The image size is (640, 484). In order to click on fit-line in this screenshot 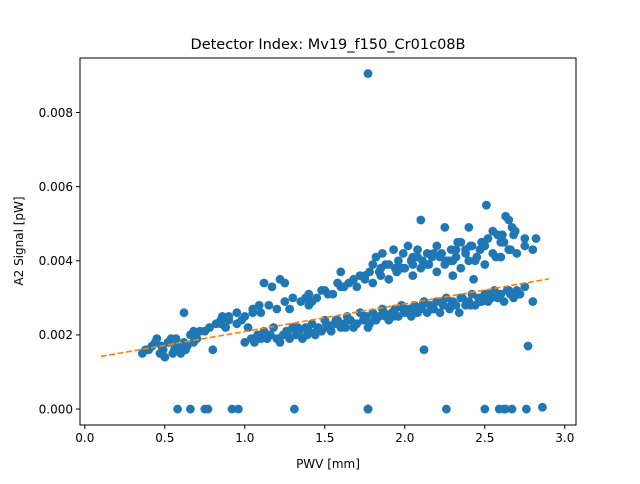, I will do `click(324, 318)`.